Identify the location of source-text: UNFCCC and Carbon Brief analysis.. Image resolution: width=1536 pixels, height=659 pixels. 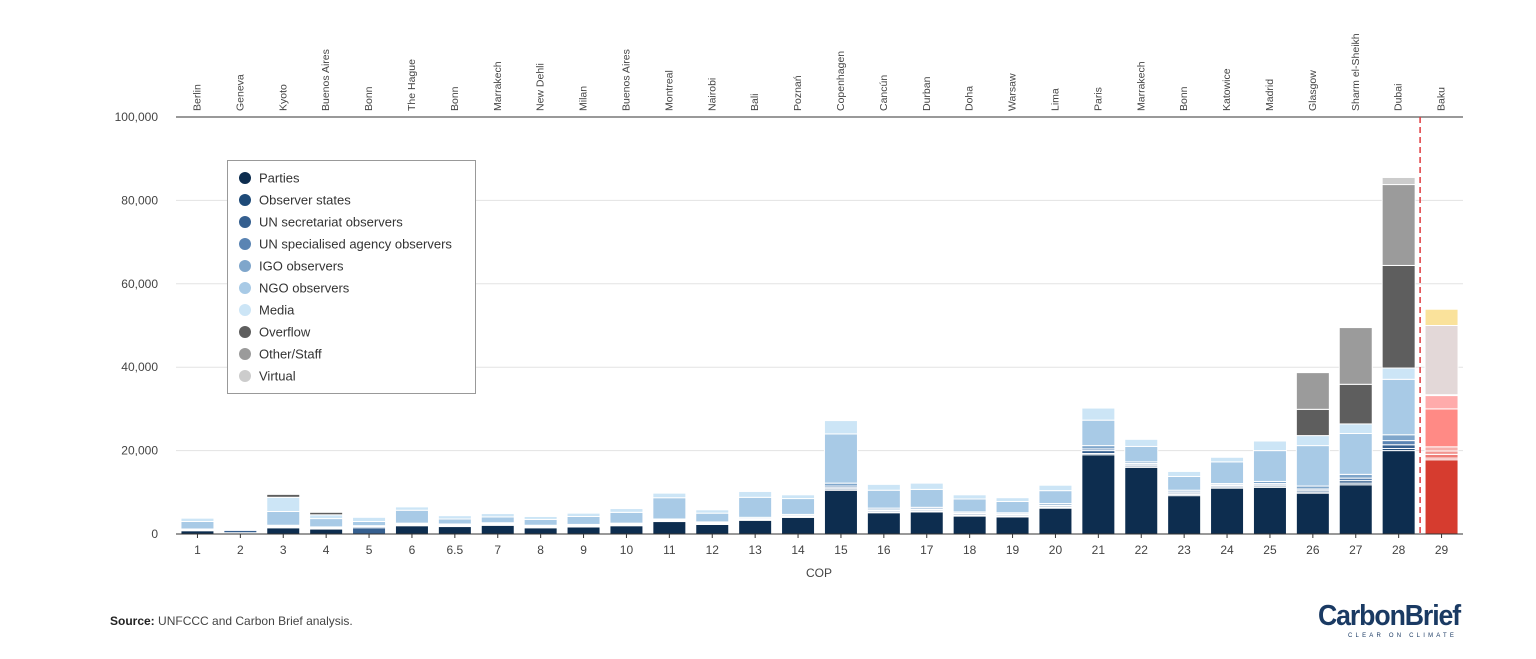
(255, 621).